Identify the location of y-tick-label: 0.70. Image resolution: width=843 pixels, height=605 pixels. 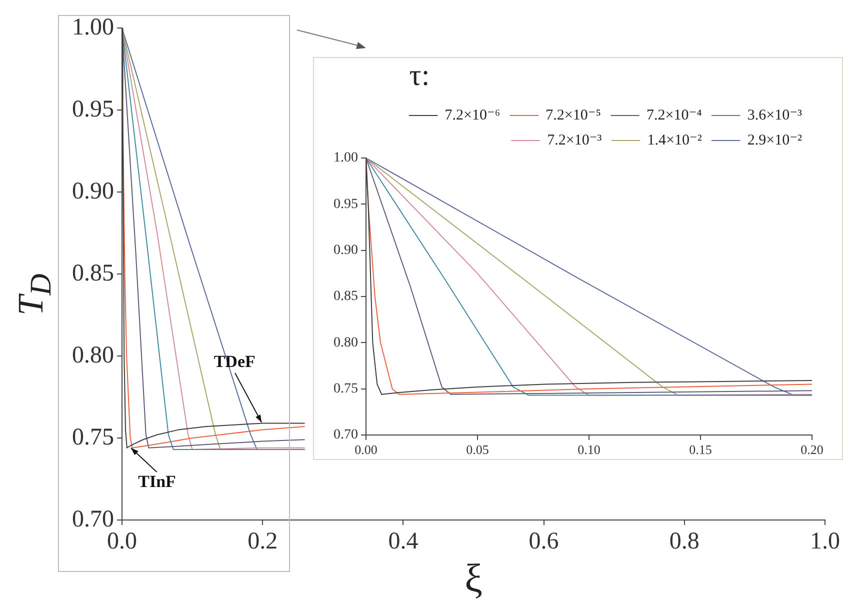
(346, 435).